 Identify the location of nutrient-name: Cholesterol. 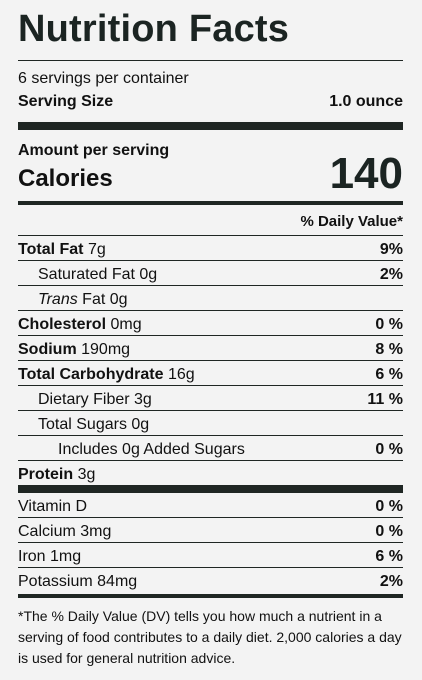
(62, 324).